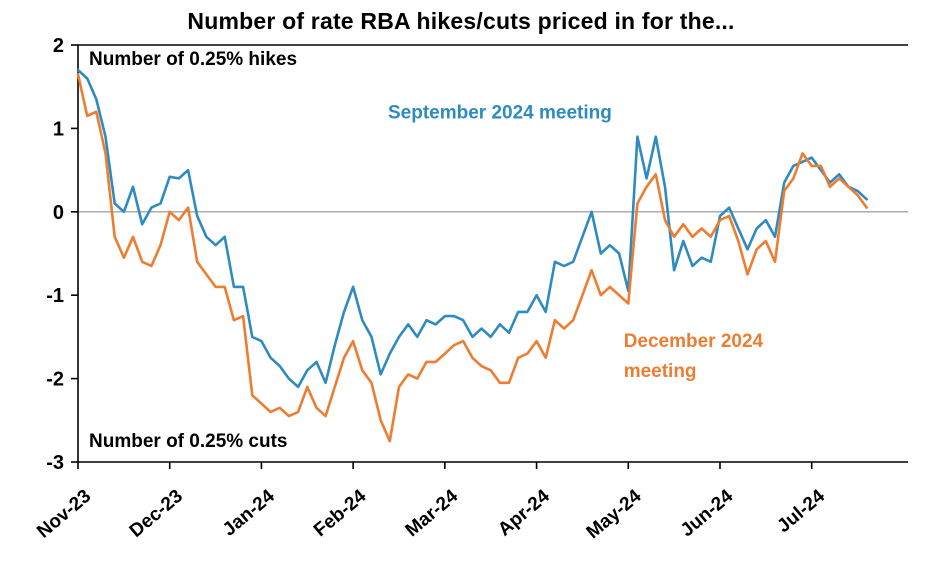 This screenshot has height=572, width=942. I want to click on annotation-cuts-label: Number of 0.25% cuts, so click(188, 441).